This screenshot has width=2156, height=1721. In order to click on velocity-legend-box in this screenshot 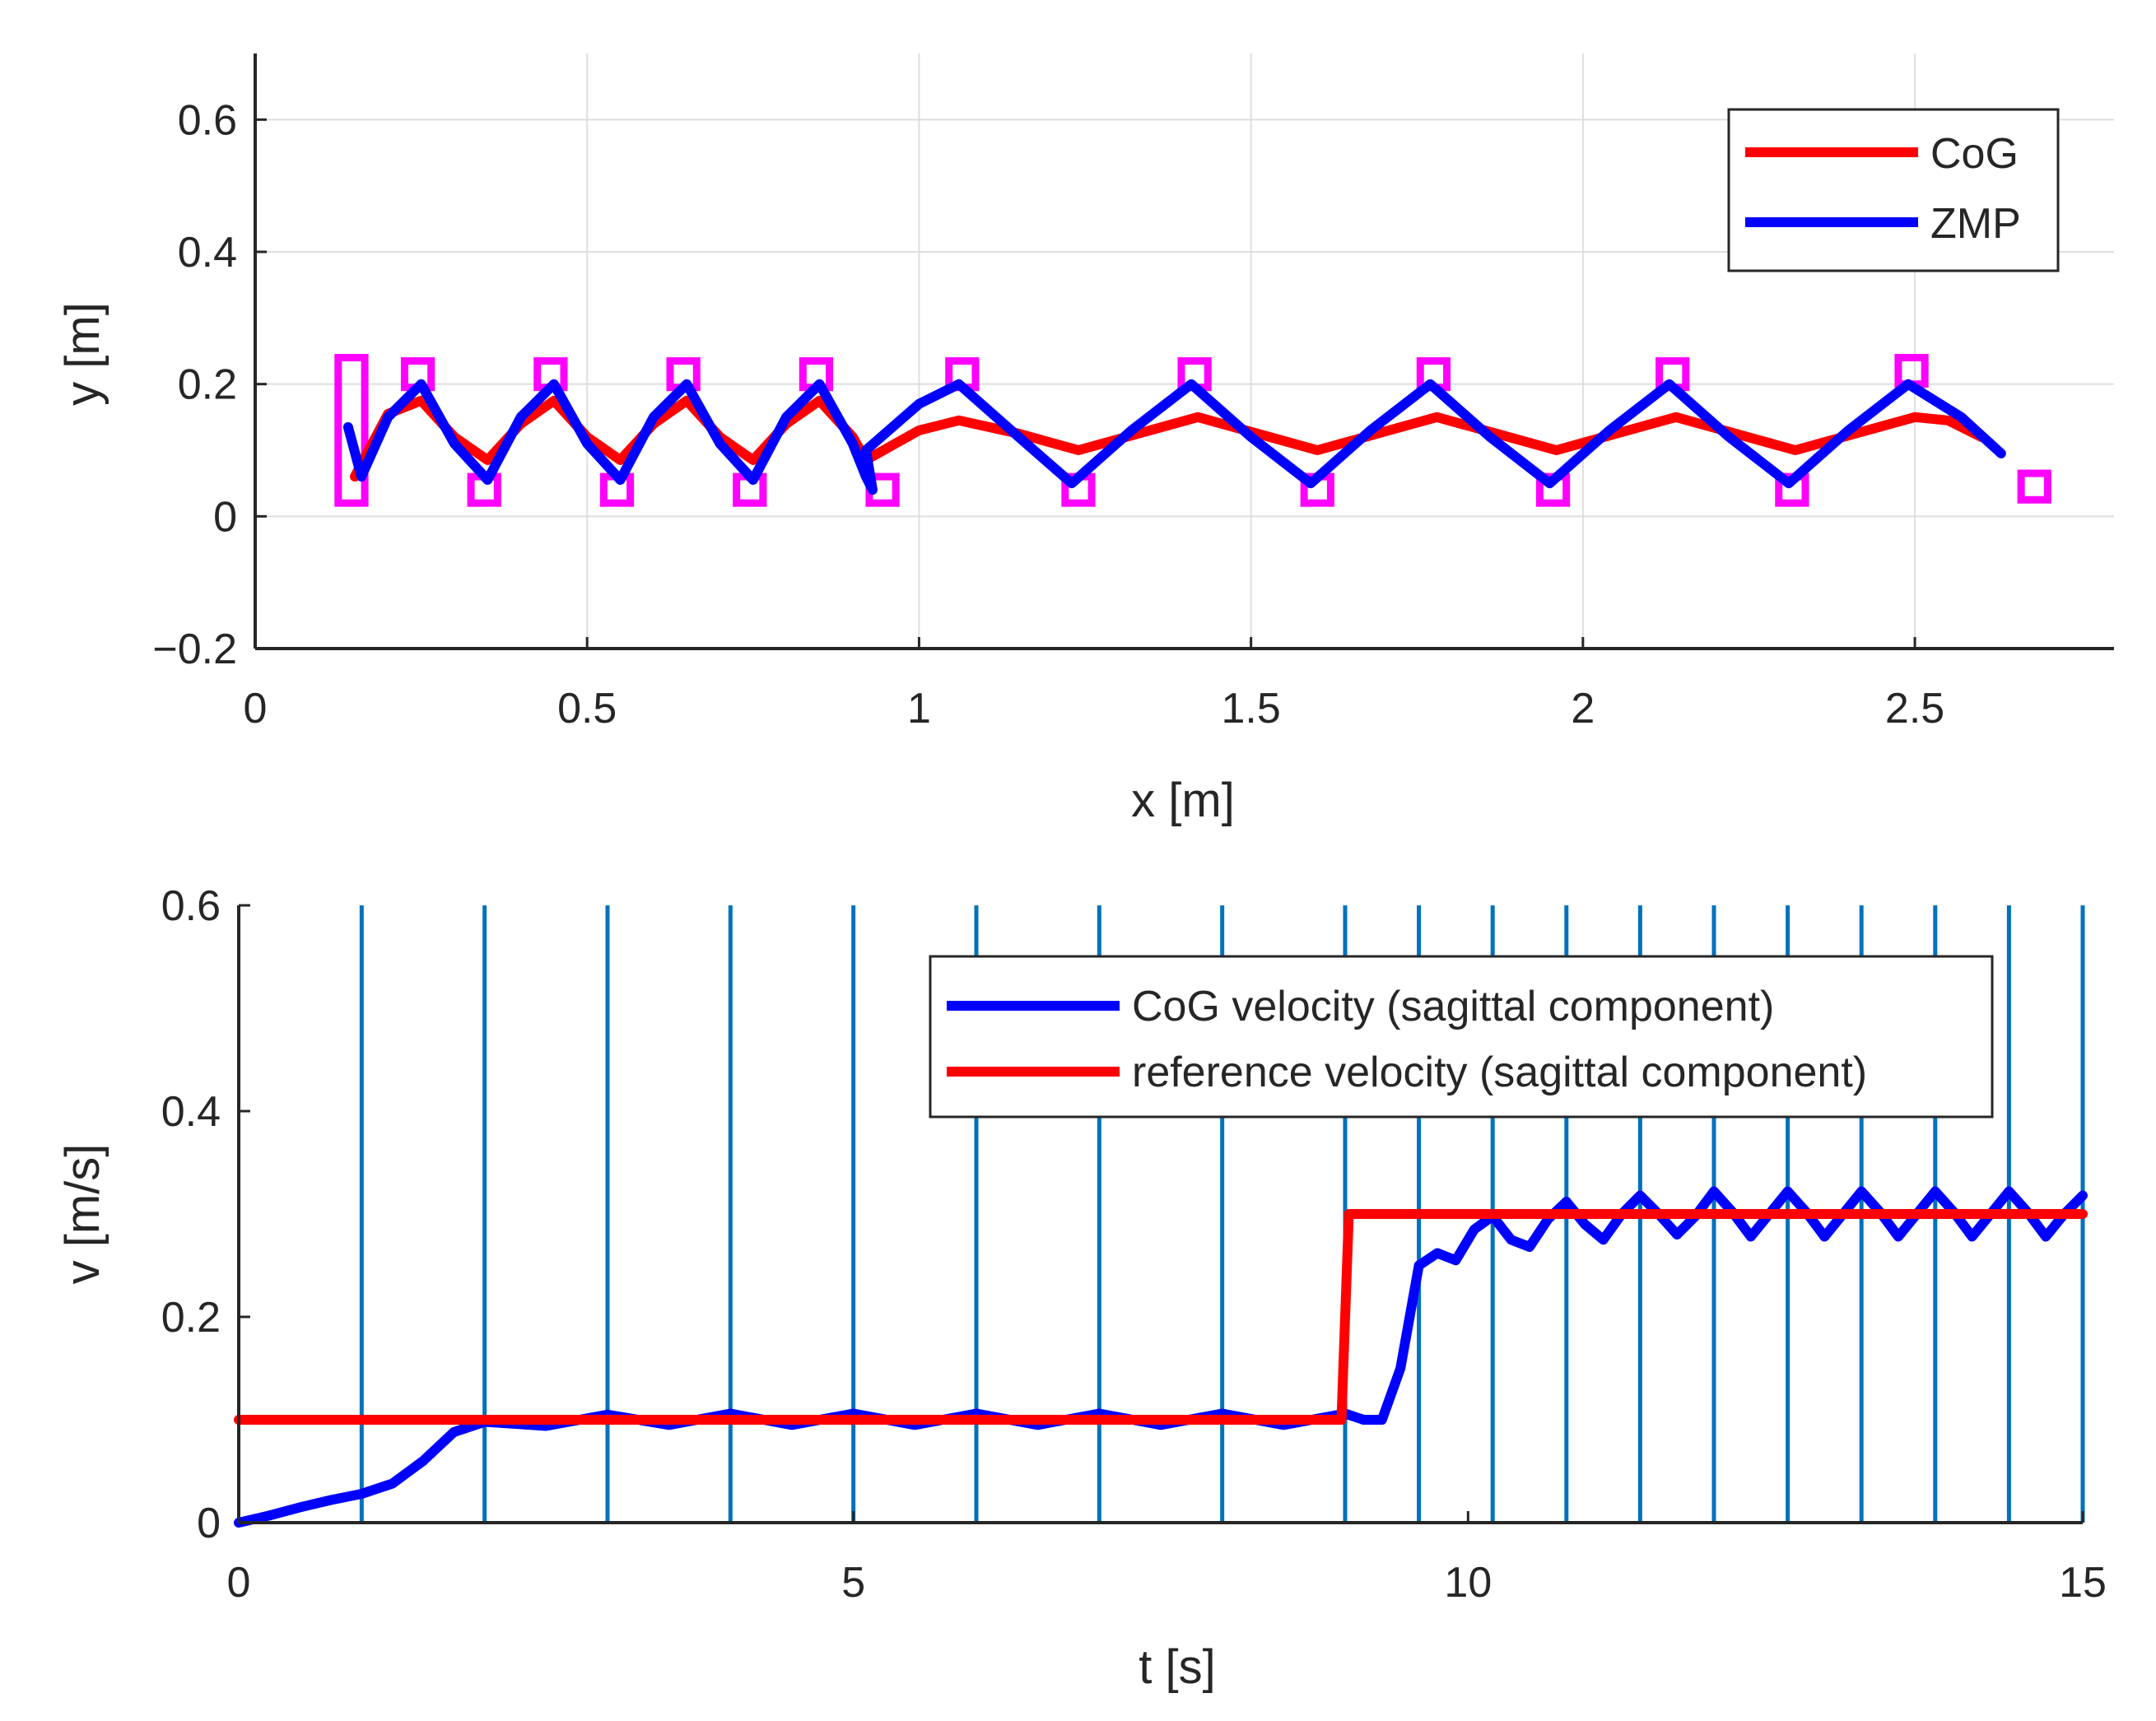, I will do `click(1461, 1037)`.